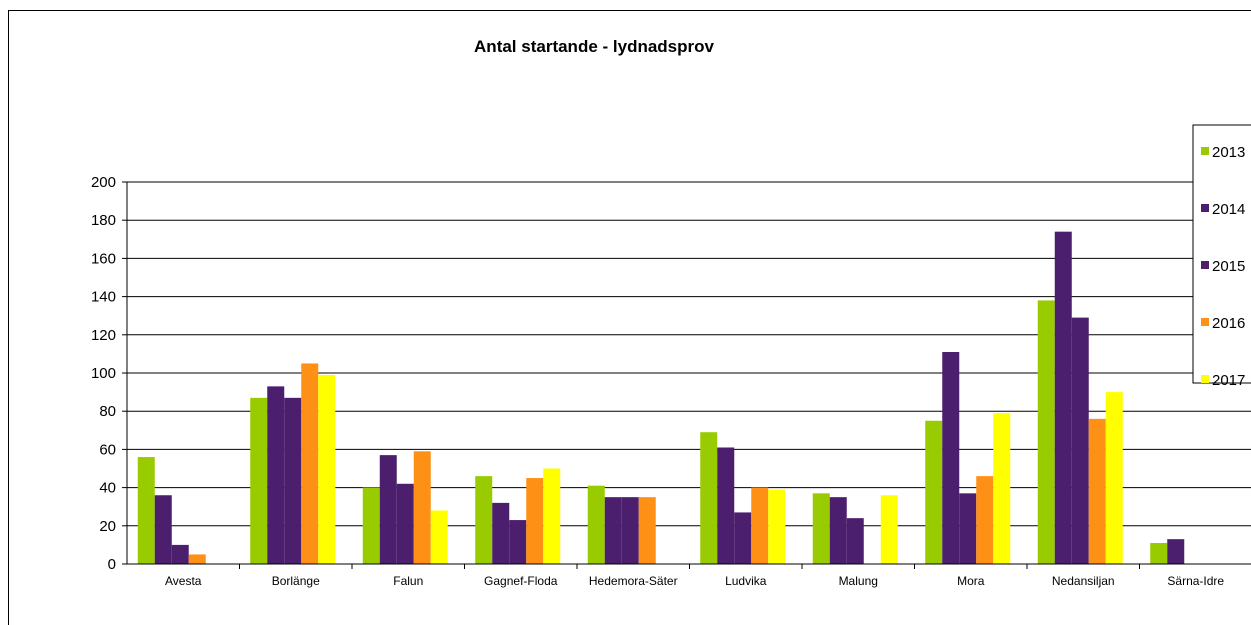 The image size is (1251, 625). Describe the element at coordinates (1205, 322) in the screenshot. I see `legend-swatch-2016` at that location.